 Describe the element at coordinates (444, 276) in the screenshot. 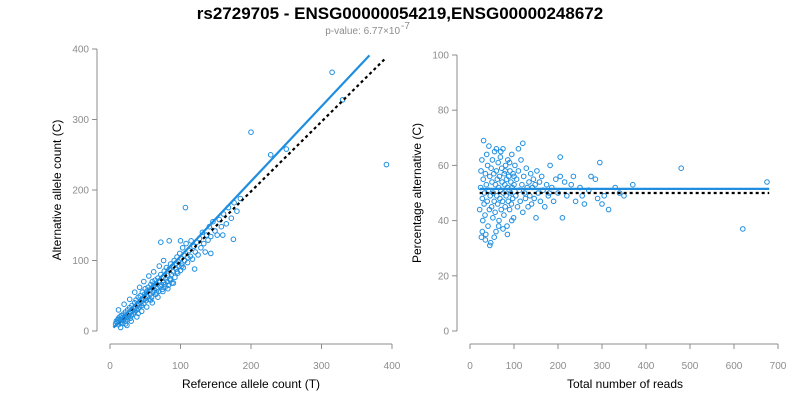

I see `y-tick-label: 20` at that location.